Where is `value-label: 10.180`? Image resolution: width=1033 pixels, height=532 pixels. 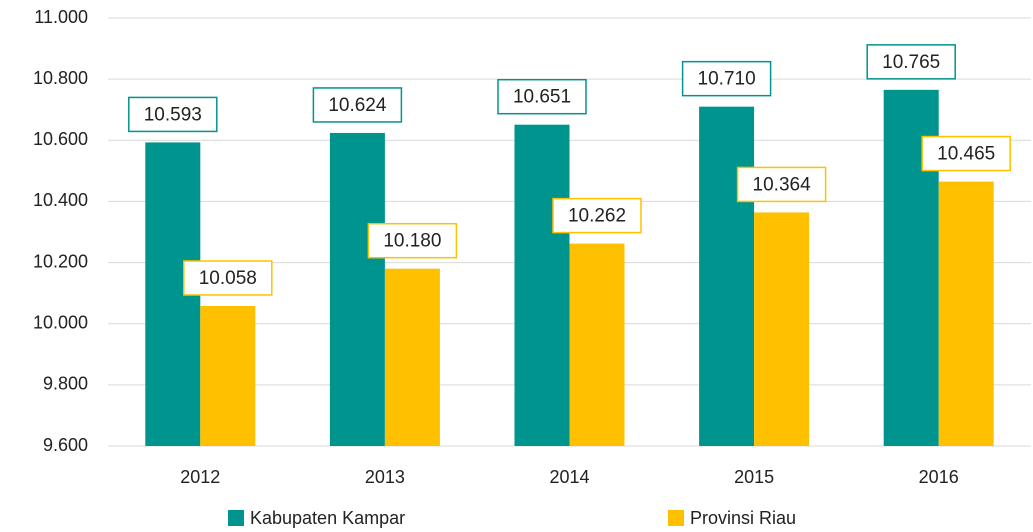
value-label: 10.180 is located at coordinates (412, 241).